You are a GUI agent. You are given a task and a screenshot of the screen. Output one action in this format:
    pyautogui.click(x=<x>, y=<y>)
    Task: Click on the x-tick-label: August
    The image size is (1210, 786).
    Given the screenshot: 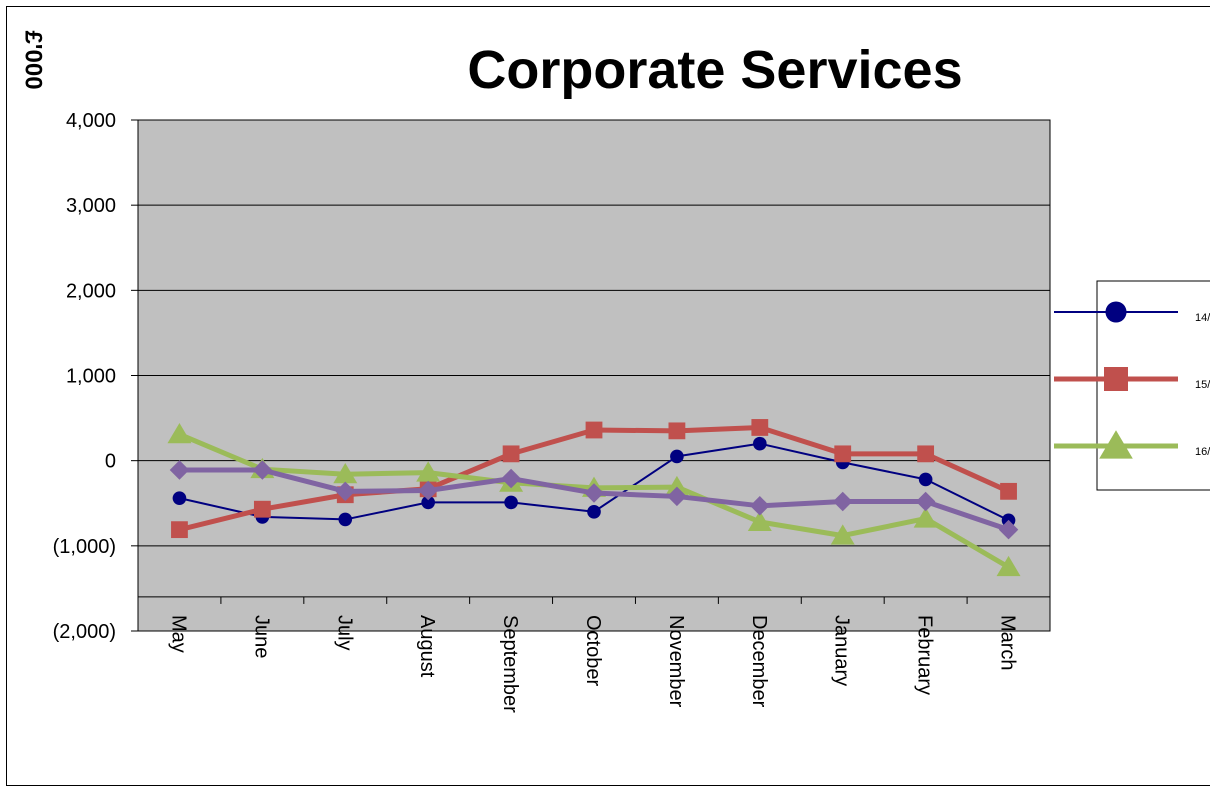 What is the action you would take?
    pyautogui.click(x=427, y=646)
    